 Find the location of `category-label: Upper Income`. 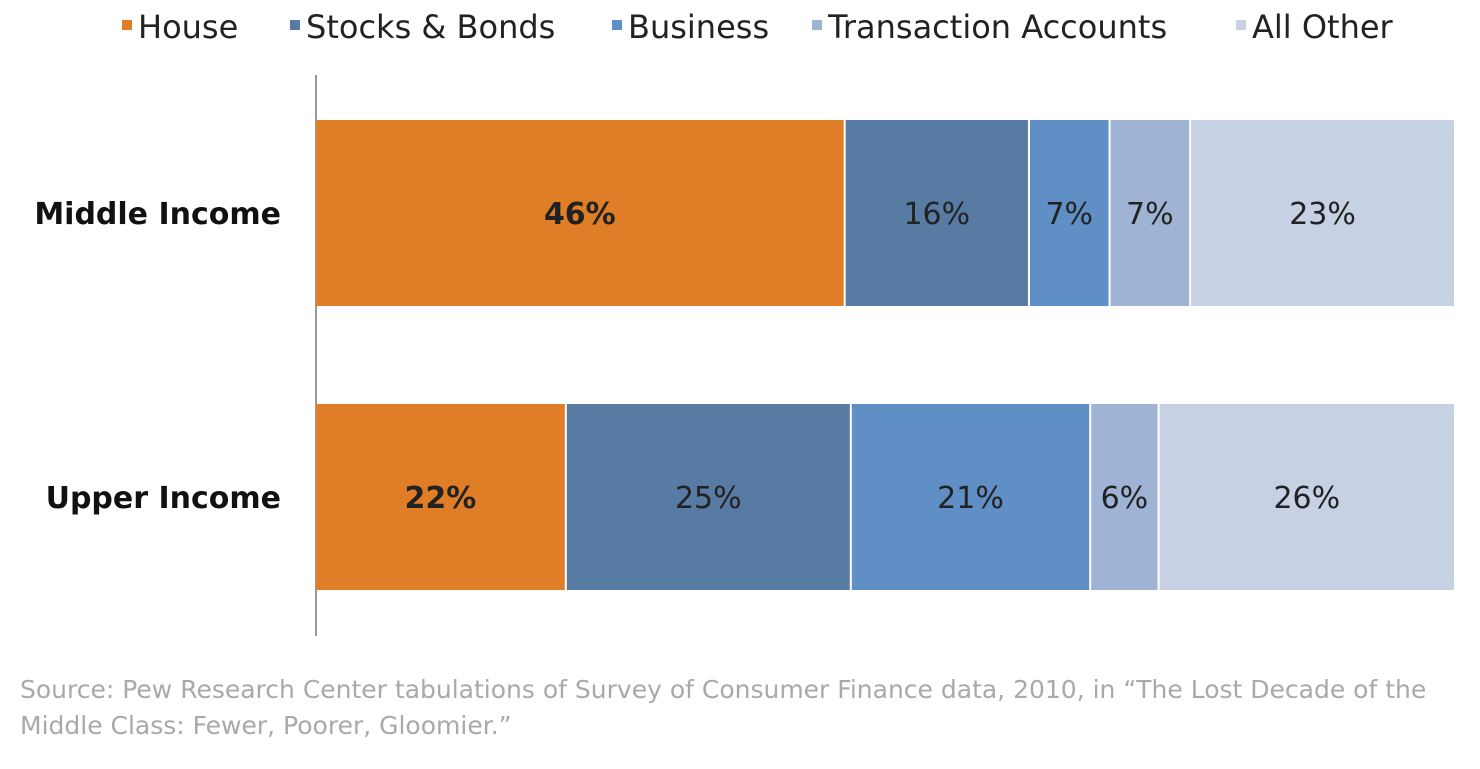

category-label: Upper Income is located at coordinates (163, 498).